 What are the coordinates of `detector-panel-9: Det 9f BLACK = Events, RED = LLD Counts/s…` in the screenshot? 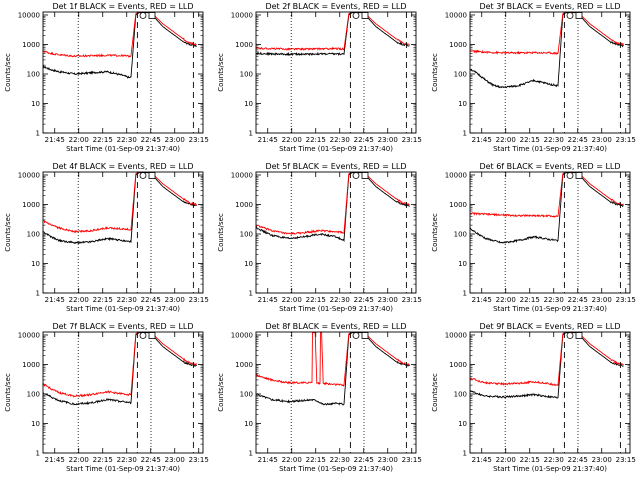 It's located at (533, 397).